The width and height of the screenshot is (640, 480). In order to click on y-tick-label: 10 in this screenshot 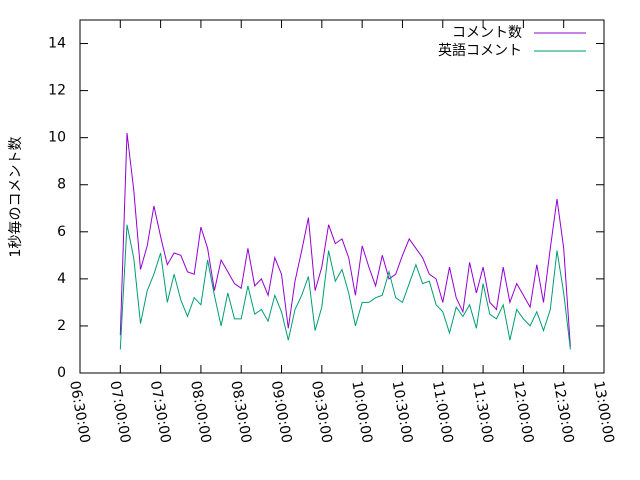, I will do `click(57, 138)`.